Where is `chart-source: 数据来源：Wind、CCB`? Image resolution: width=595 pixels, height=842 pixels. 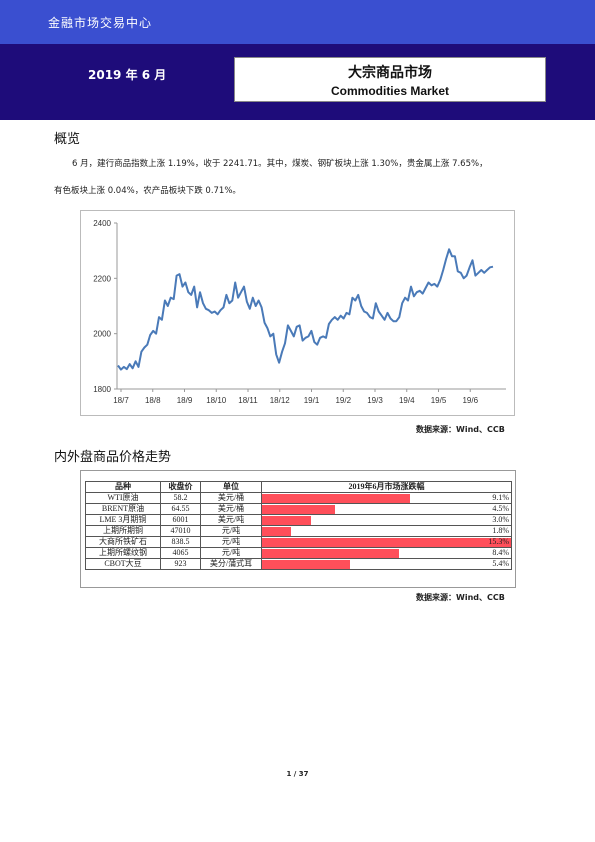
chart-source: 数据来源：Wind、CCB is located at coordinates (460, 429).